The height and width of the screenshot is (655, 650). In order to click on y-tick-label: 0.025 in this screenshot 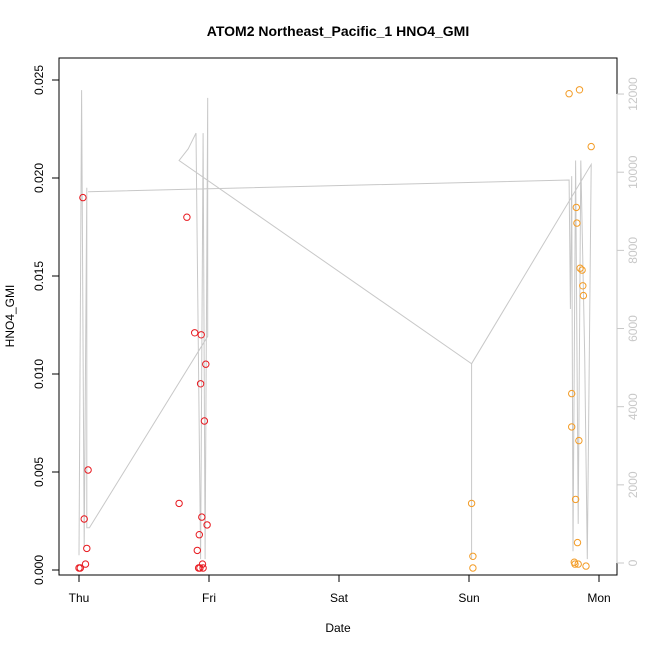, I will do `click(39, 80)`.